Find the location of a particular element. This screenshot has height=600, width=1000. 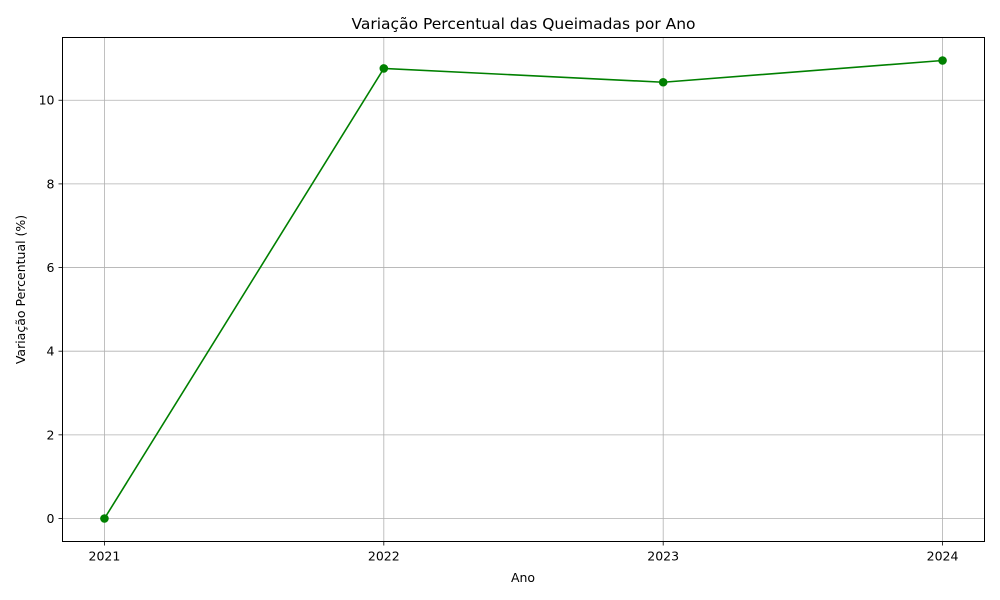

y-axis-ticks: 0 2 4 6 8 10 is located at coordinates (51, 309).